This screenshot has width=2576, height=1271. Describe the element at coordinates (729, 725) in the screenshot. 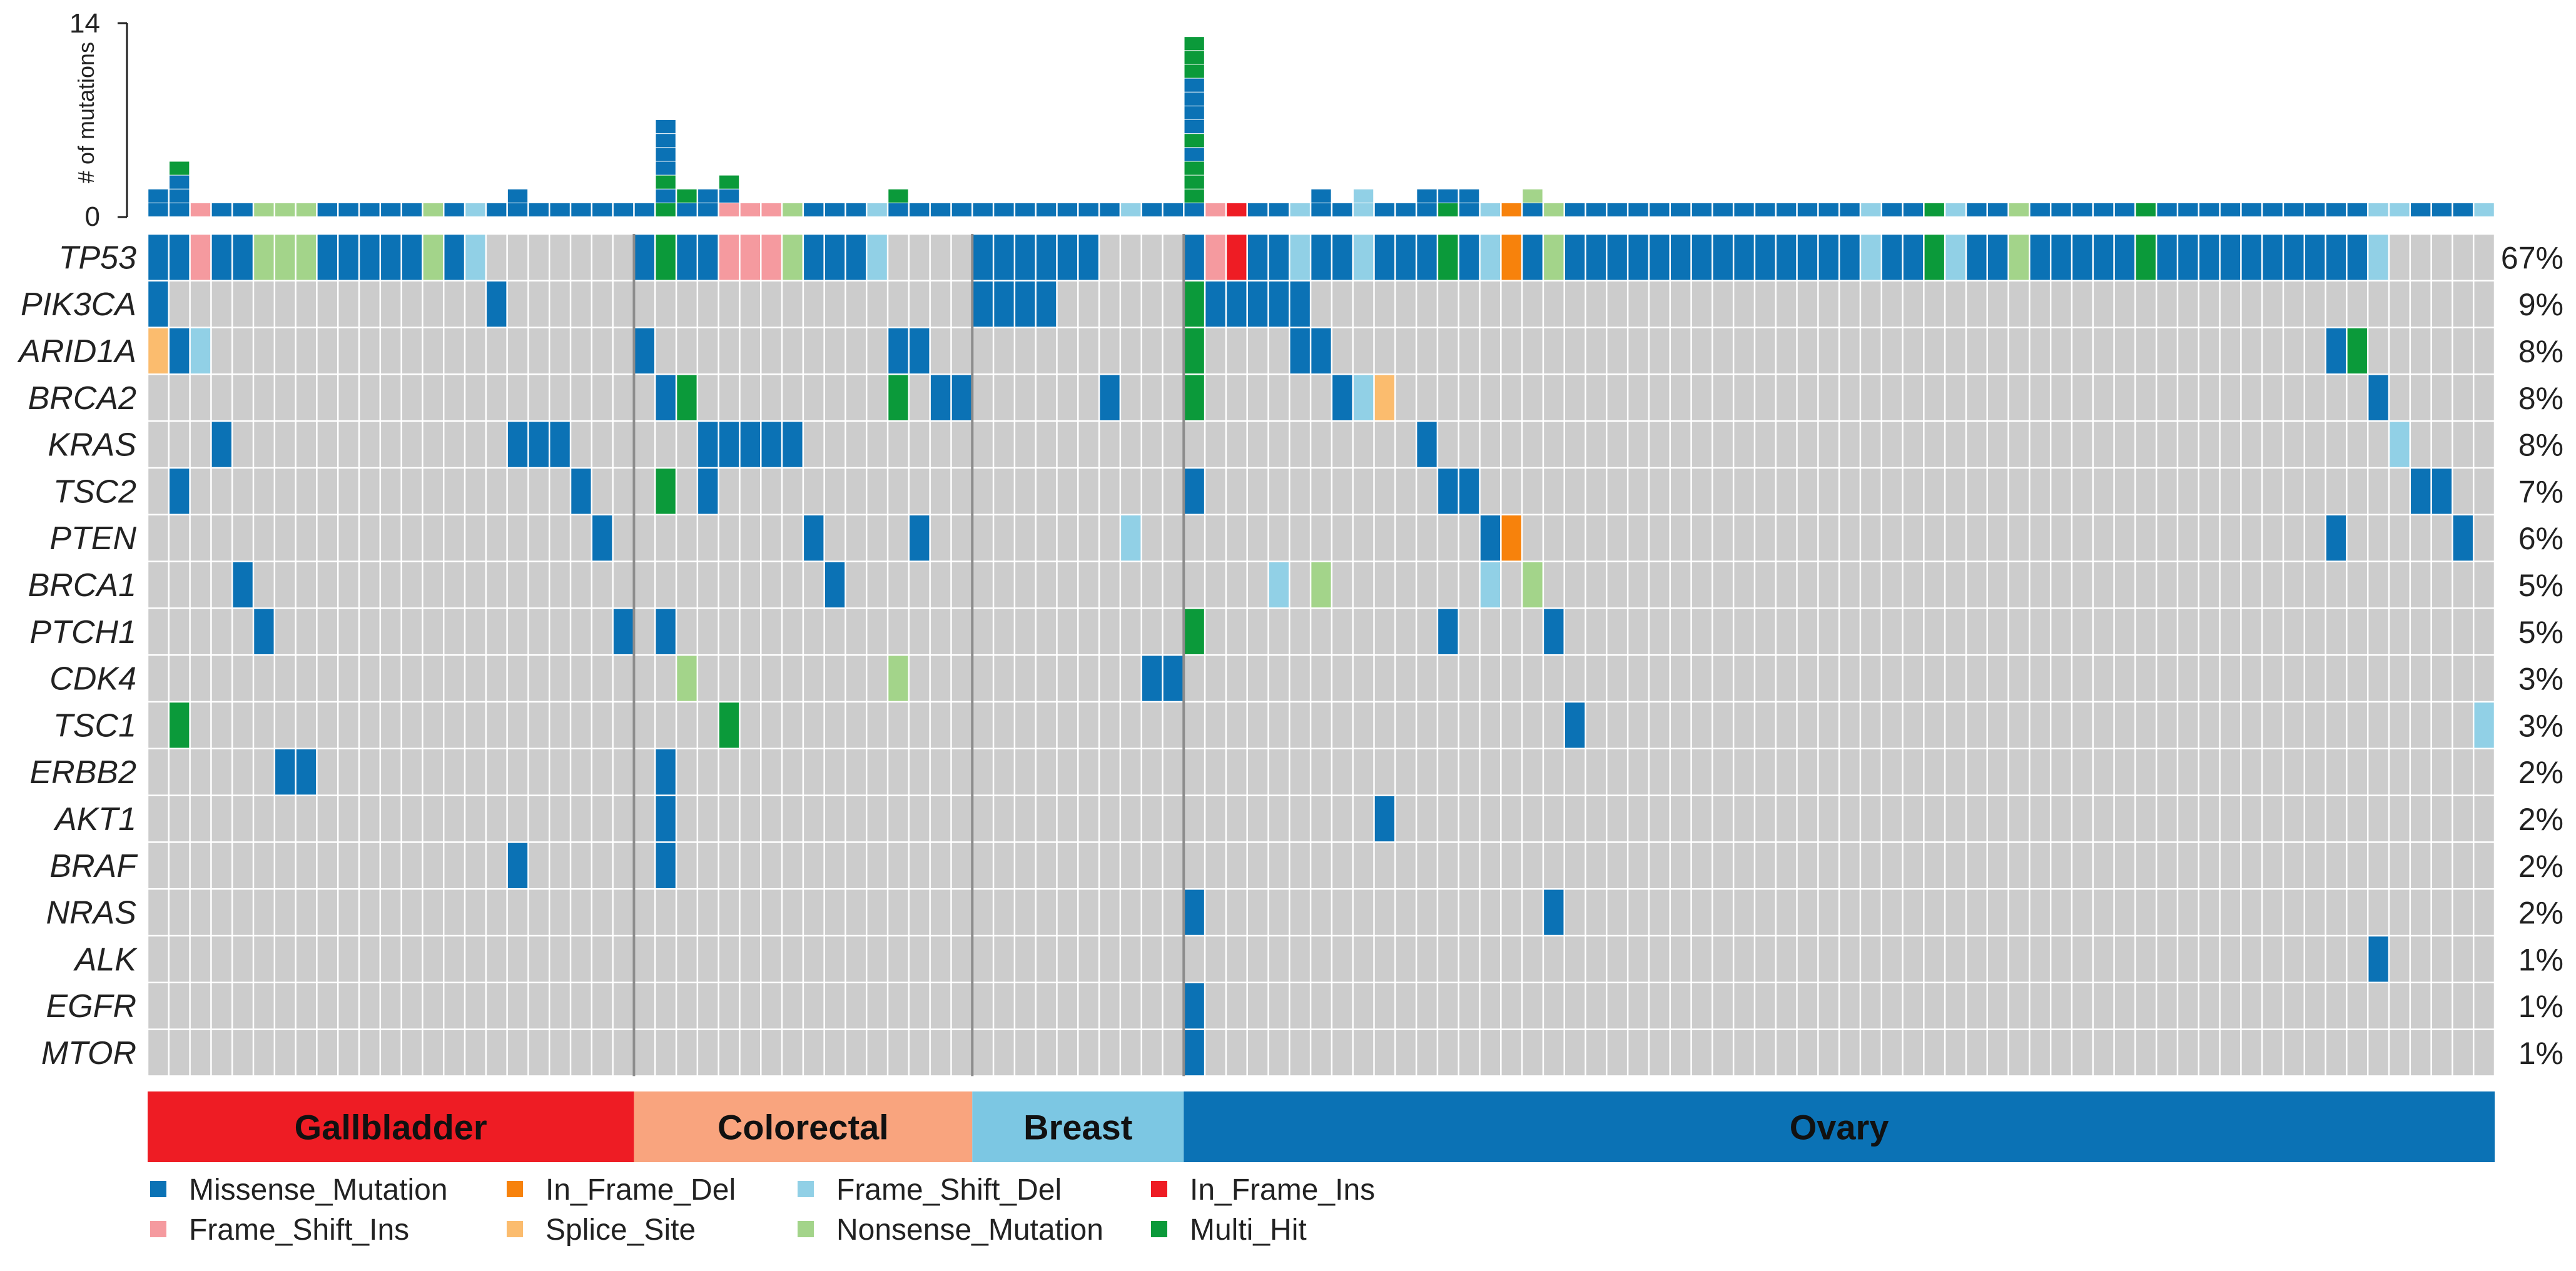

I see `mutation-cell-tsc1` at that location.